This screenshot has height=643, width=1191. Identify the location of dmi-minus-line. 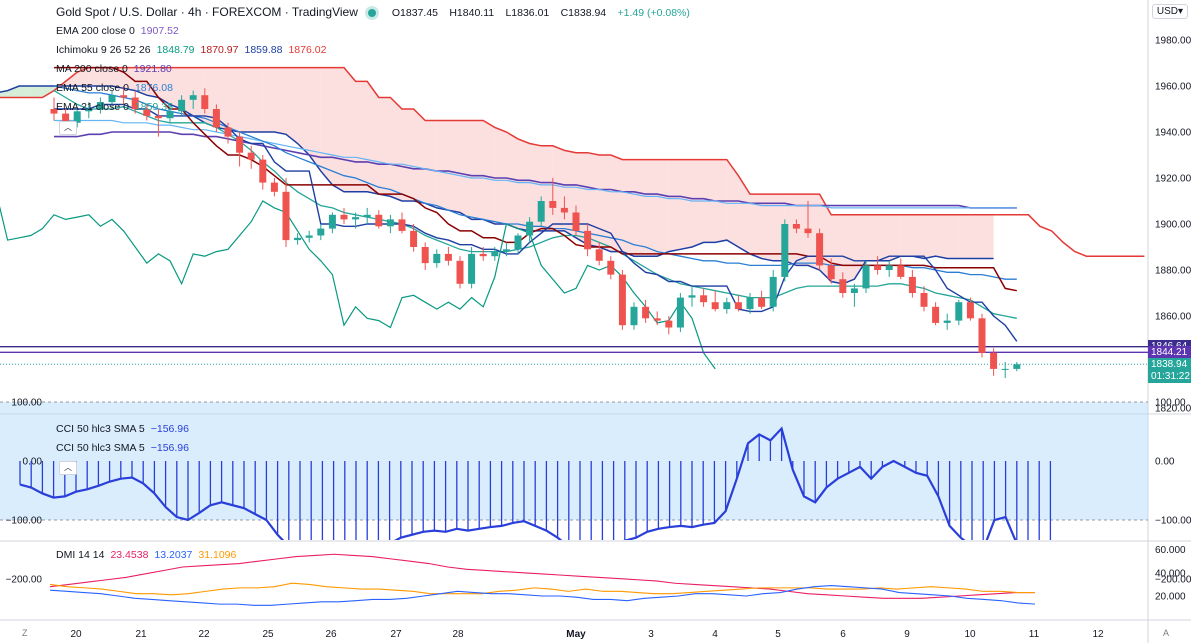
(542, 595).